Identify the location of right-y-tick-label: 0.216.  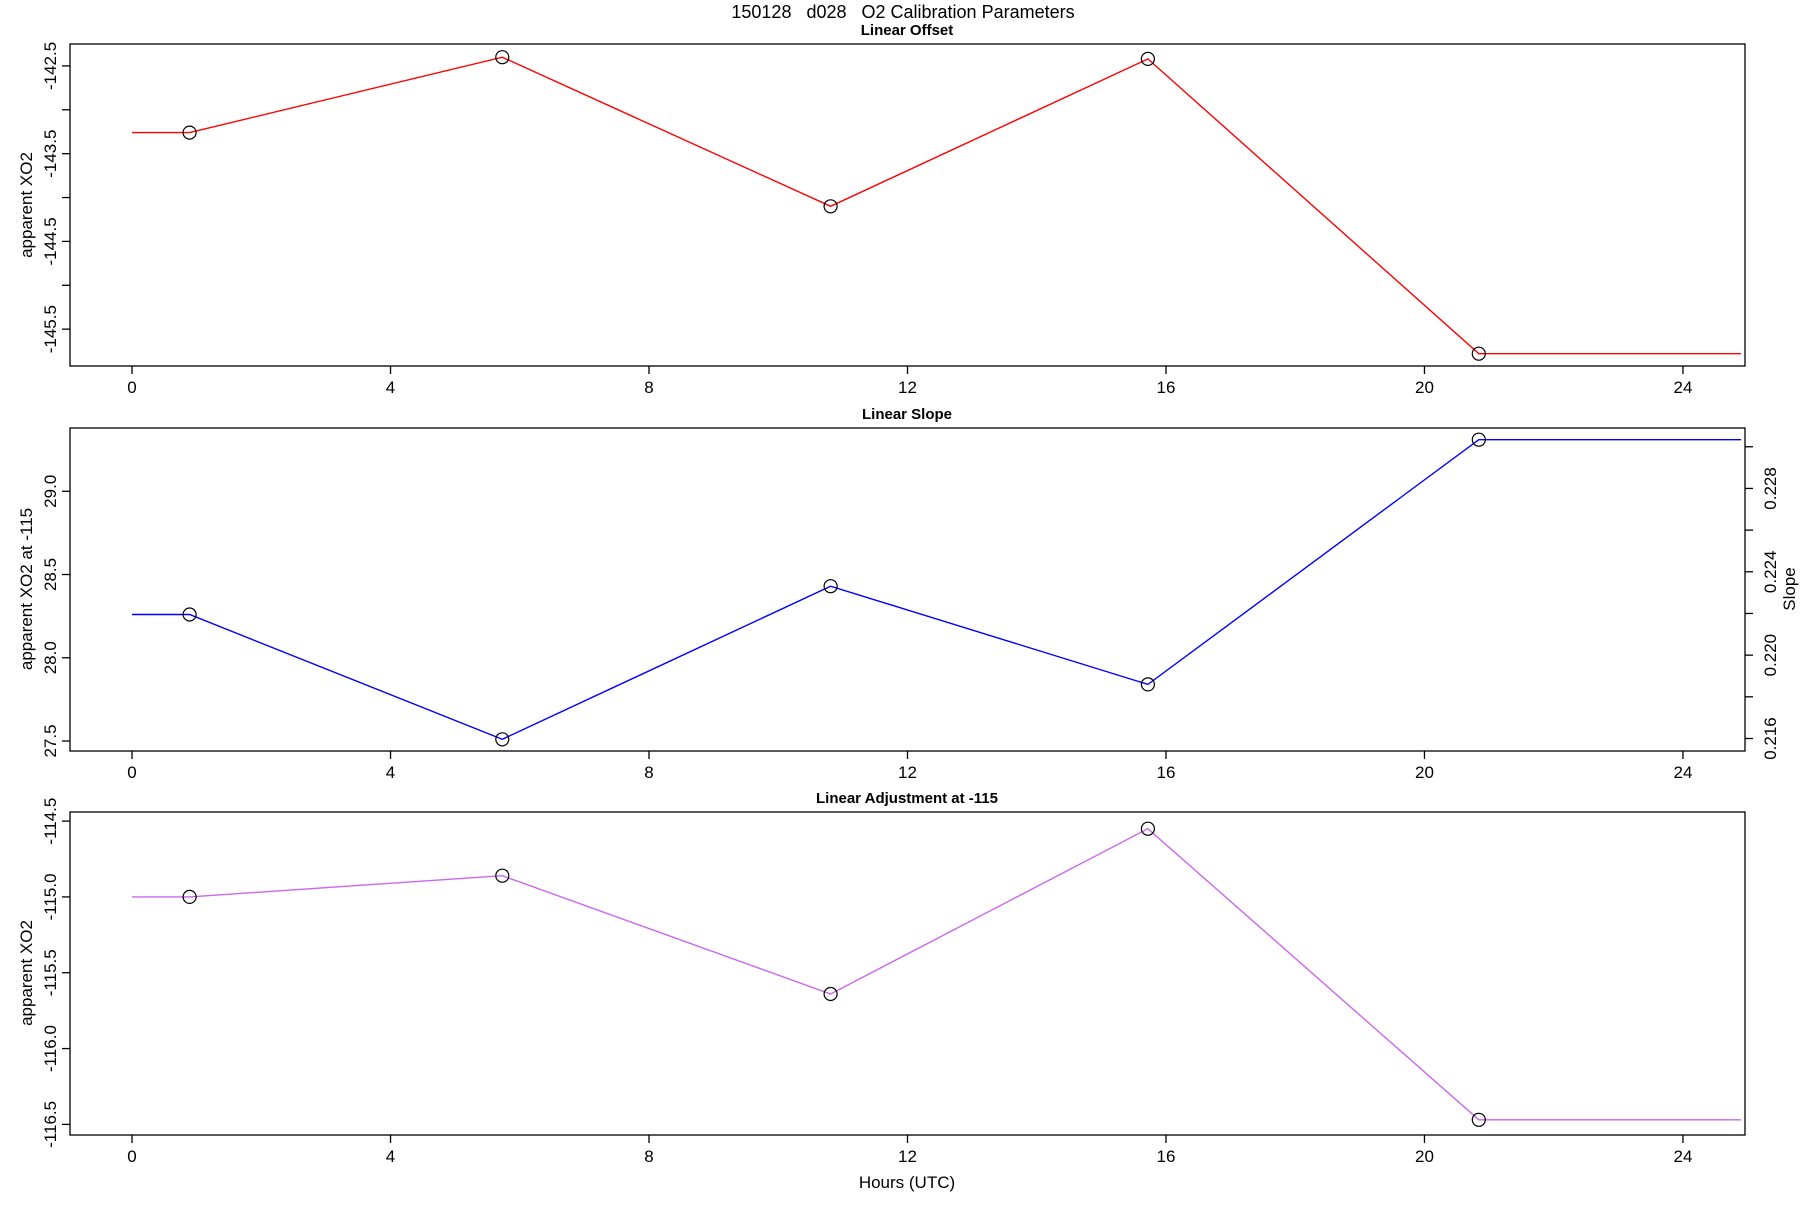
(1770, 738).